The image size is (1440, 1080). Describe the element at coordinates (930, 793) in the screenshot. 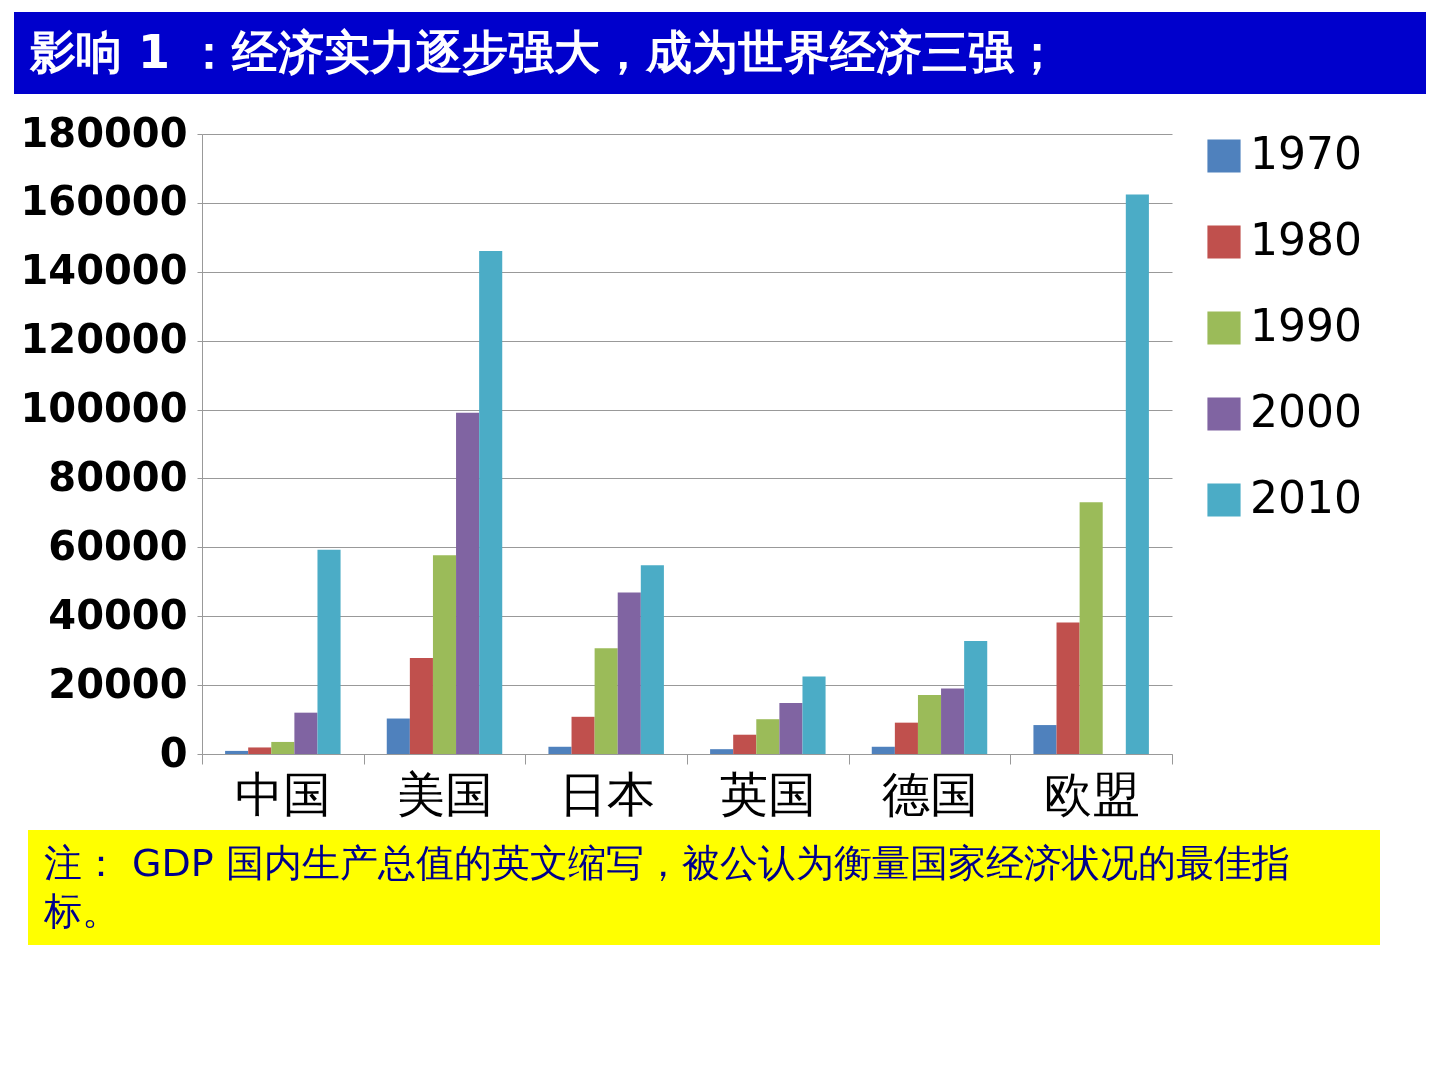

I see `x-tick-label: 德国` at that location.